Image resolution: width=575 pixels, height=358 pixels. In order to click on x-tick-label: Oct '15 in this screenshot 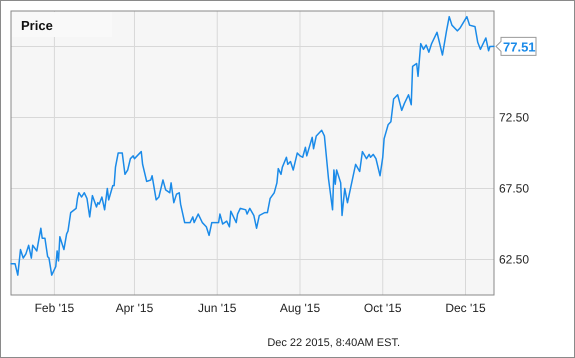, I will do `click(383, 308)`.